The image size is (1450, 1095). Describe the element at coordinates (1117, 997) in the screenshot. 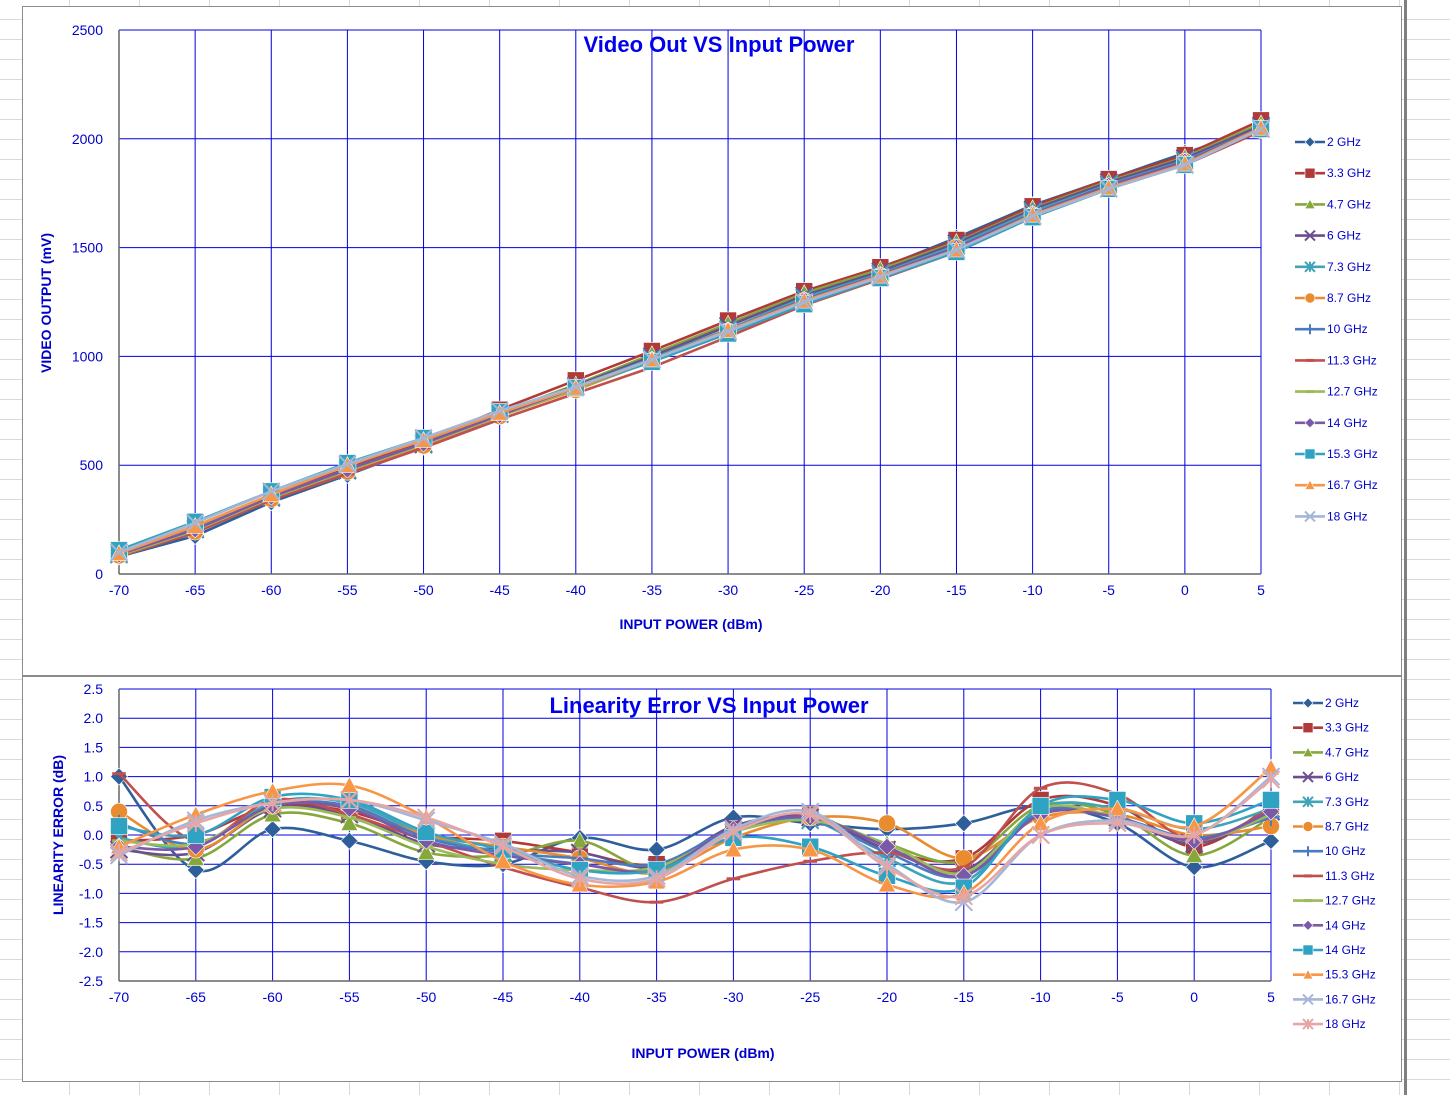

I see `x-tick-label-13: -5` at that location.